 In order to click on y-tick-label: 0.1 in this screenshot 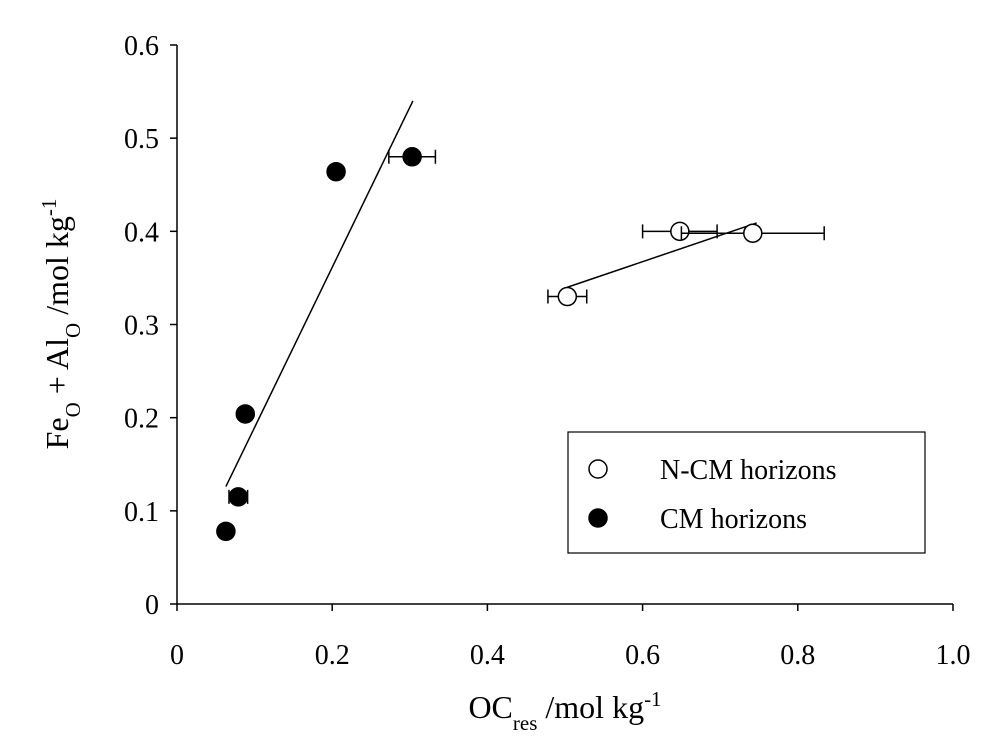, I will do `click(141, 512)`.